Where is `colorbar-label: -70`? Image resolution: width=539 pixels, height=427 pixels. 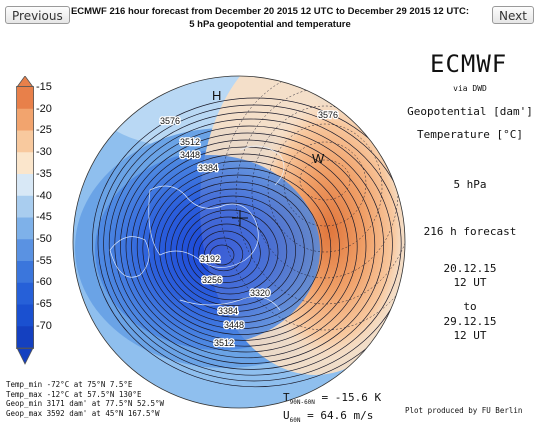 colorbar-label: -70 is located at coordinates (44, 325).